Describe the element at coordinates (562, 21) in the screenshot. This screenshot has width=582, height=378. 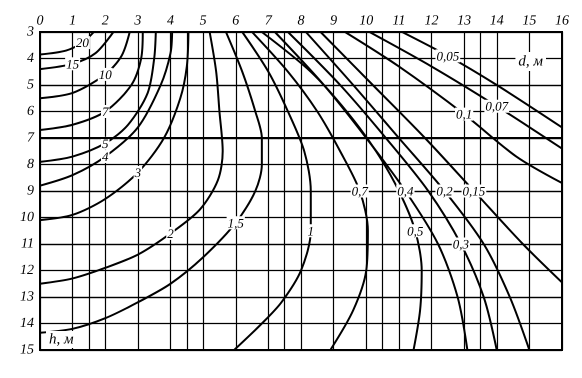
I see `x-tick-label: 16` at that location.